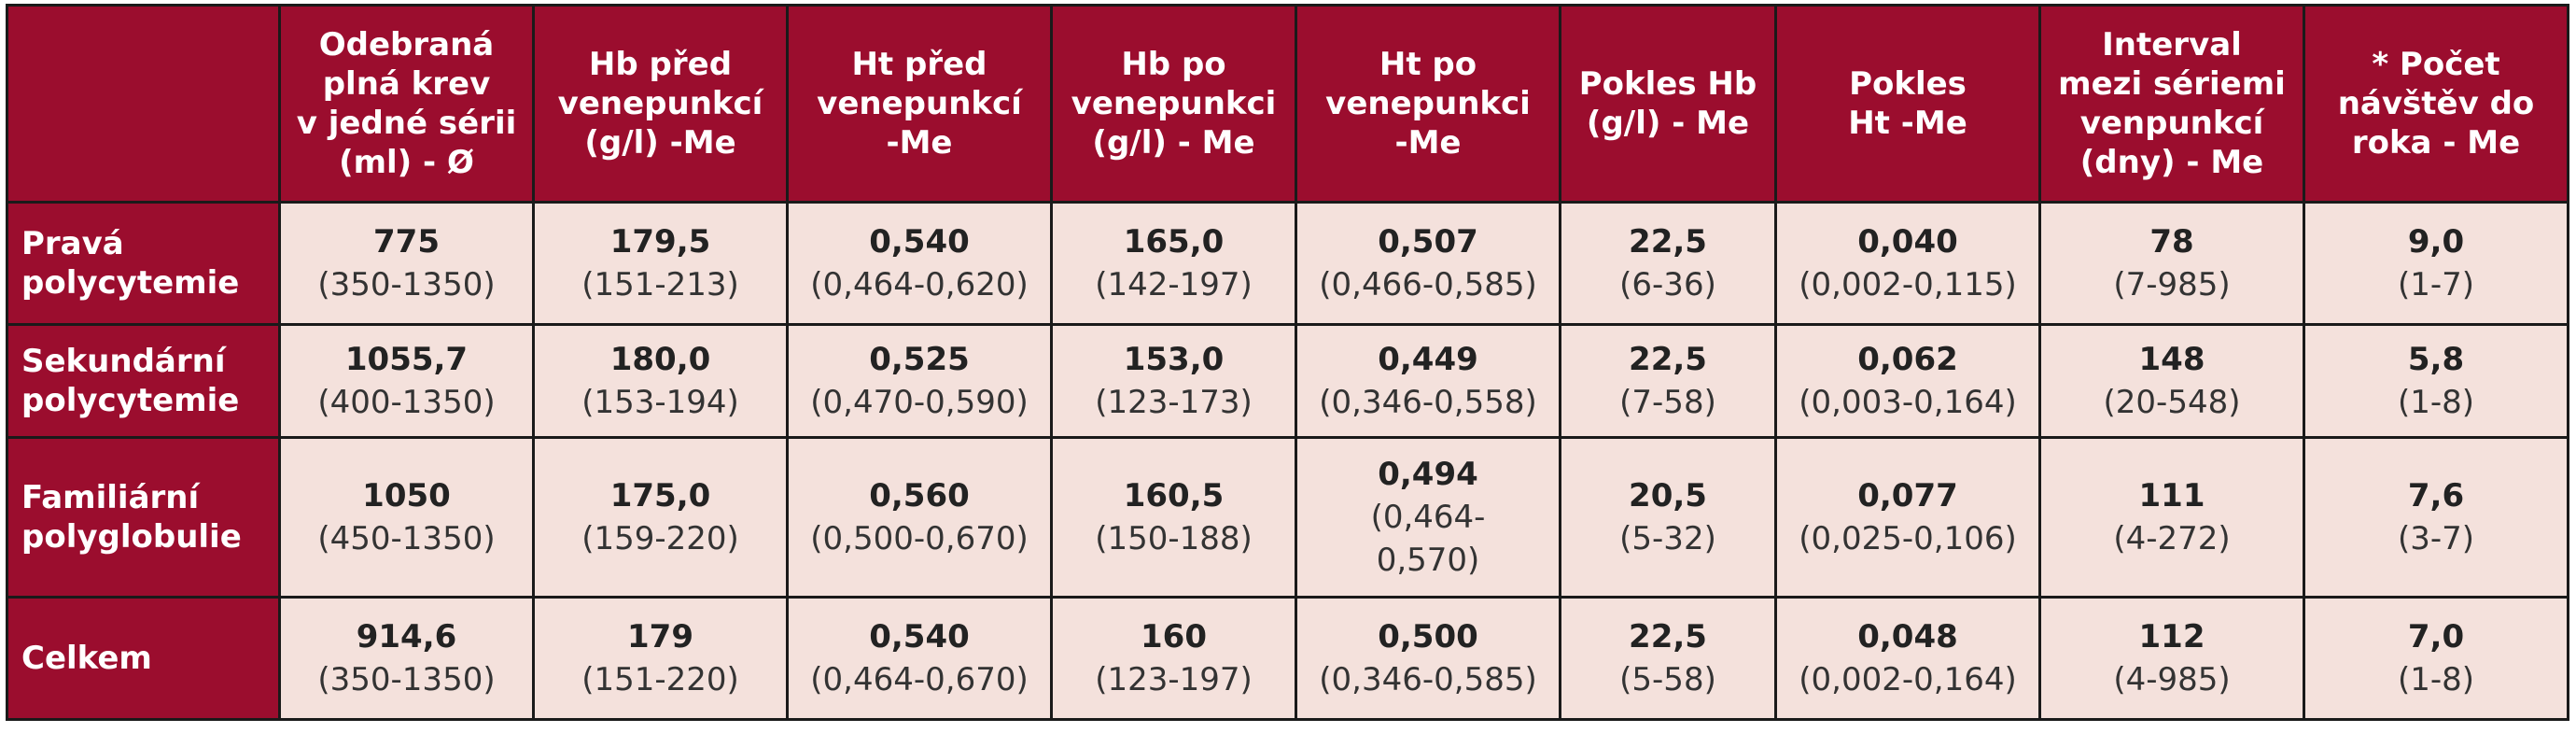 This screenshot has width=2576, height=747. What do you see at coordinates (2436, 64) in the screenshot?
I see `header-line: * Počet` at bounding box center [2436, 64].